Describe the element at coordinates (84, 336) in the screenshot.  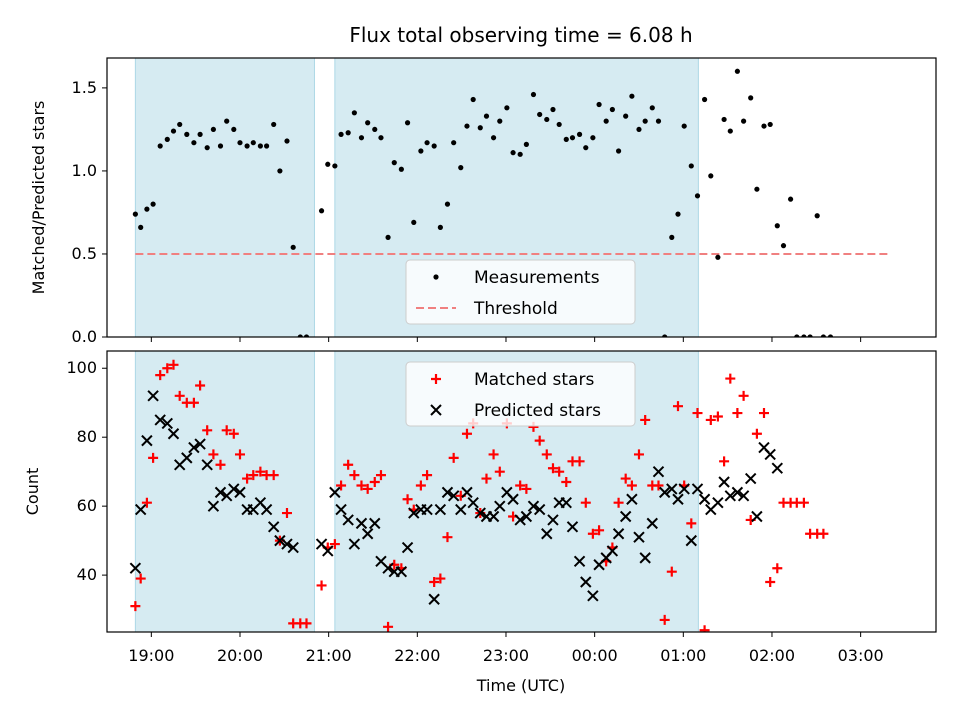
I see `y-tick-label: 0.0` at that location.